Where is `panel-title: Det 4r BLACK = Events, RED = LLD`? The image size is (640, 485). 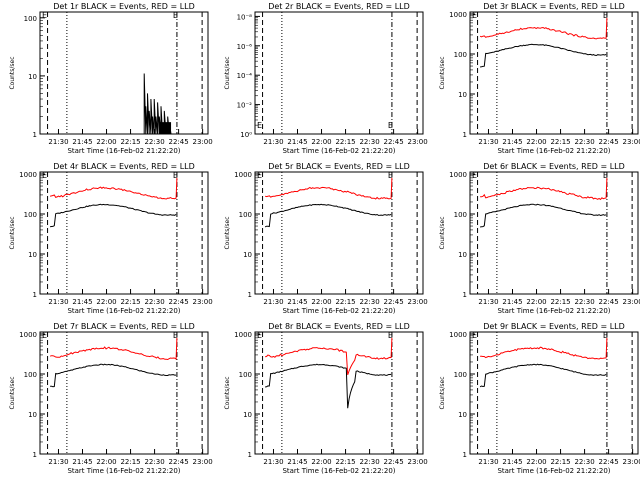 panel-title: Det 4r BLACK = Events, RED = LLD is located at coordinates (124, 166).